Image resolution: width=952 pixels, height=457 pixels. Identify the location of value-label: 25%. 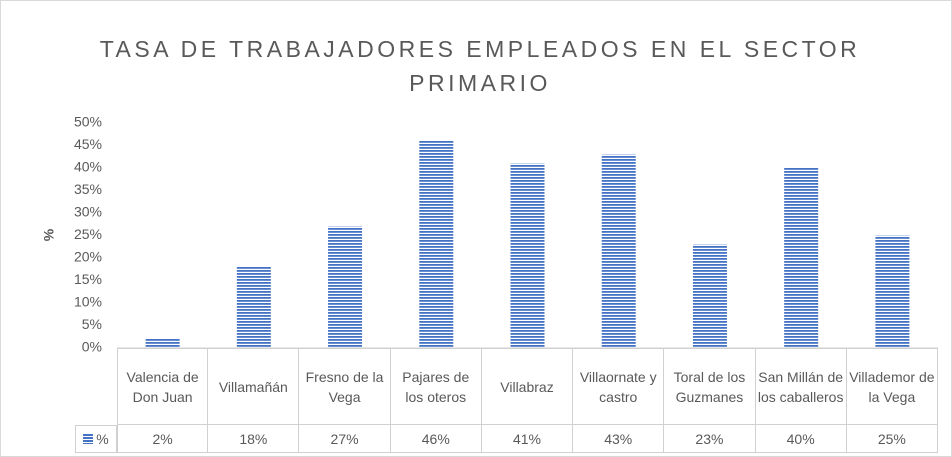
(892, 439).